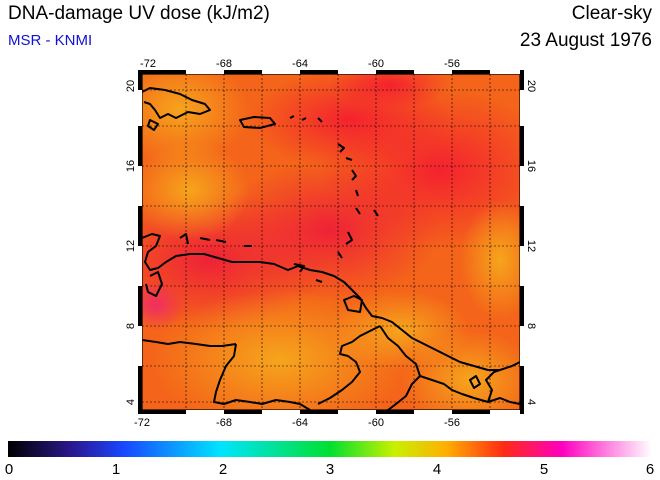  Describe the element at coordinates (650, 469) in the screenshot. I see `colorbar-label: 6` at that location.